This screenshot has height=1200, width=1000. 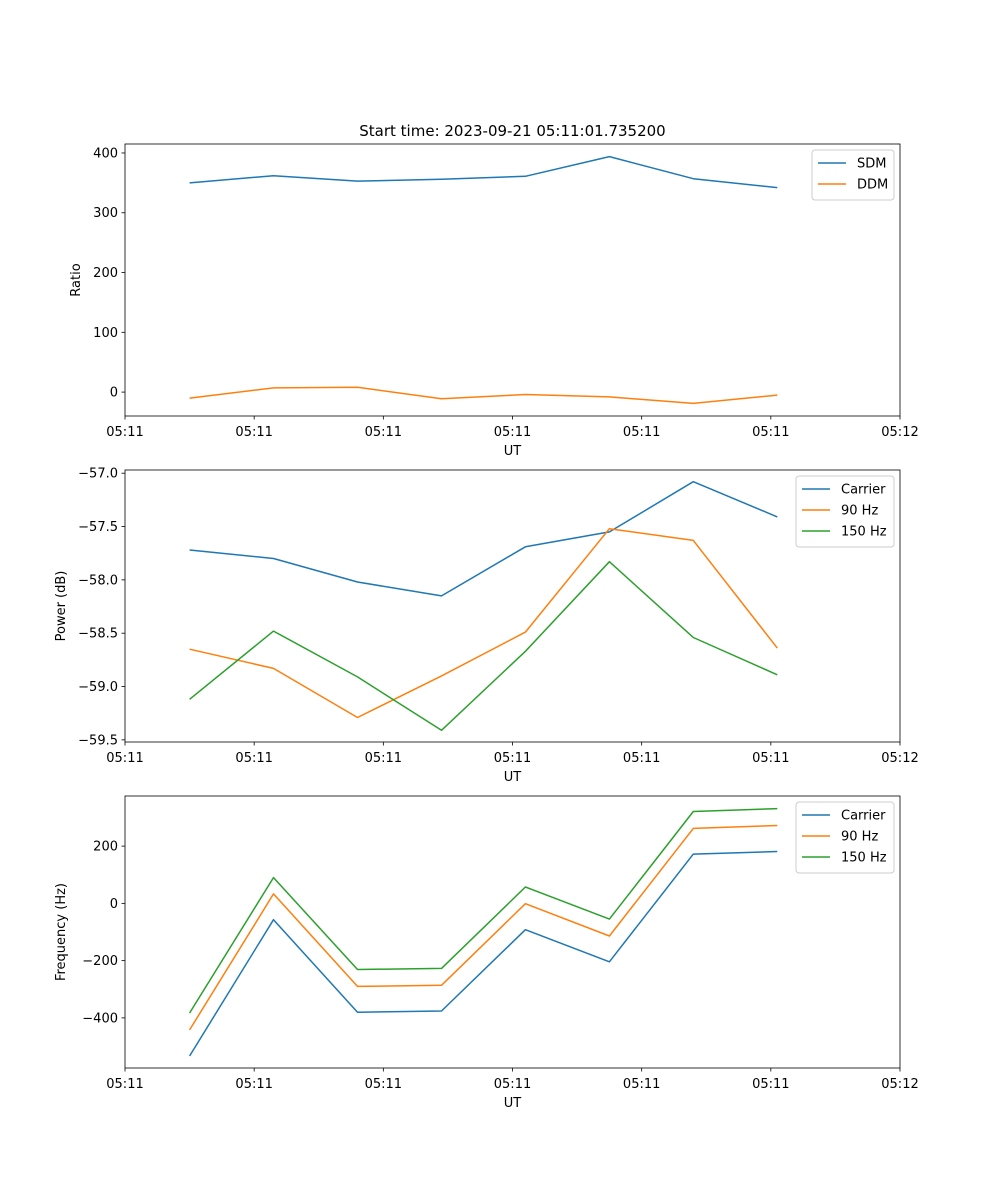 What do you see at coordinates (98, 580) in the screenshot?
I see `y-tick-label: −58.0` at bounding box center [98, 580].